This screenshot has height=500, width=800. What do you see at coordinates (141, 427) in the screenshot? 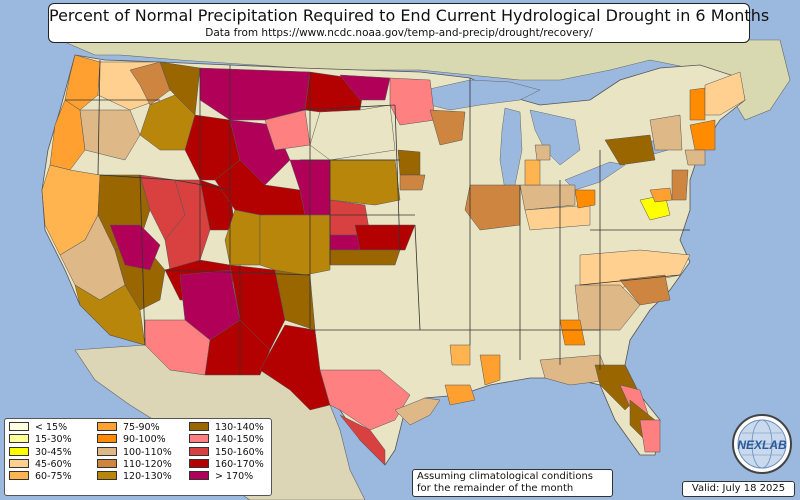
I see `legend-label: 75-90%` at bounding box center [141, 427].